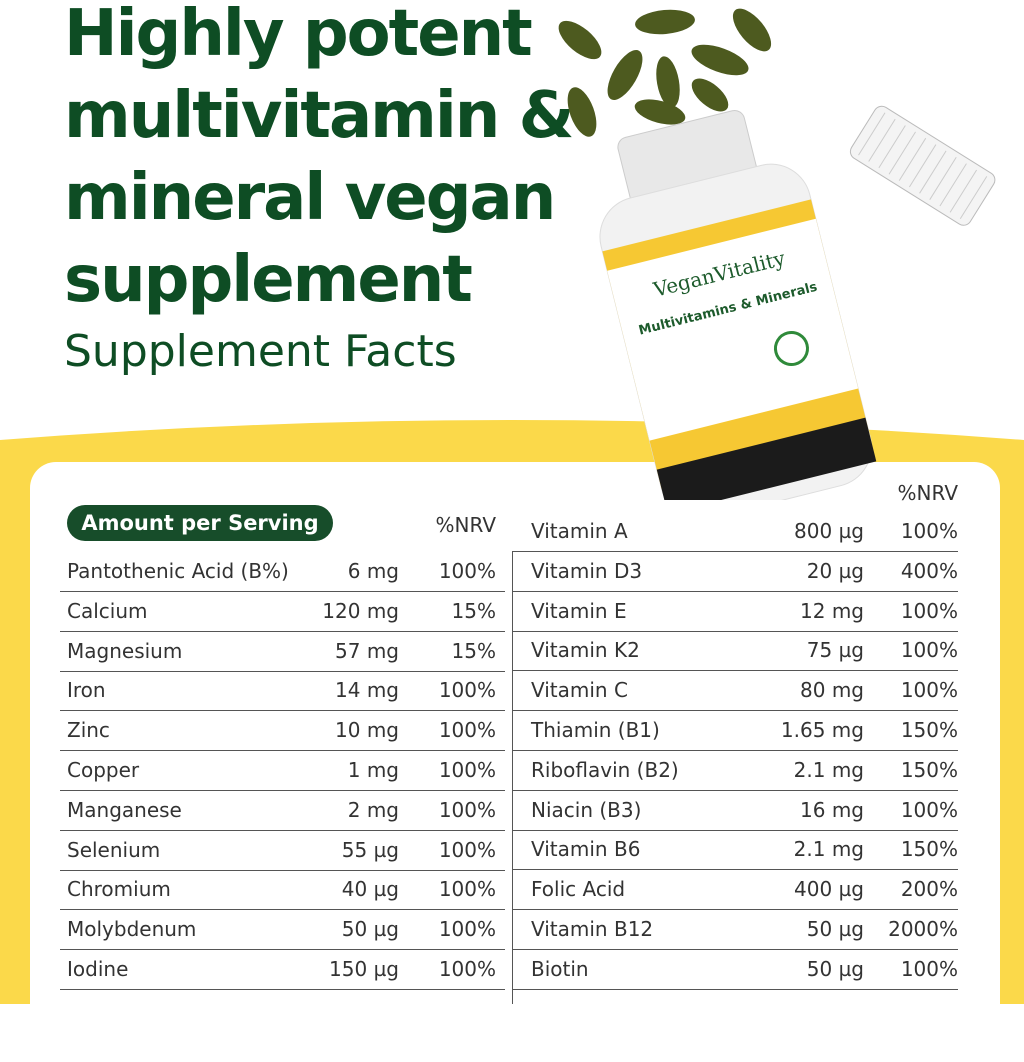 The height and width of the screenshot is (1062, 1024). I want to click on nutrient-amount: 1.65 mg, so click(822, 730).